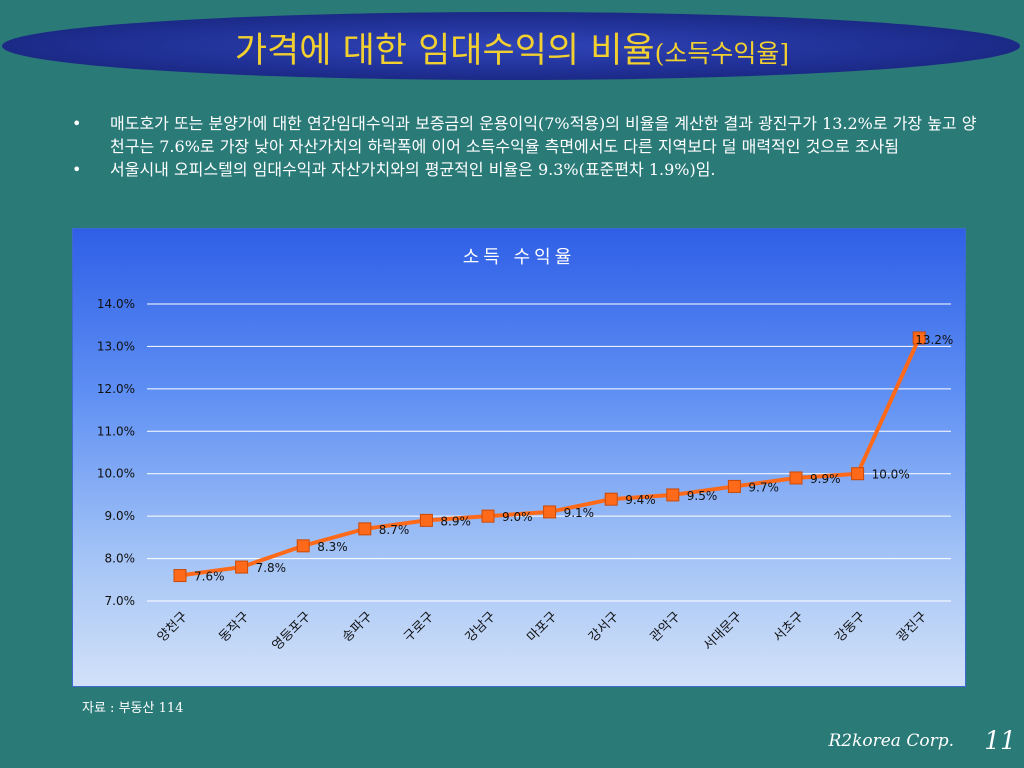 Image resolution: width=1024 pixels, height=768 pixels. I want to click on data-label: 8.3%, so click(332, 547).